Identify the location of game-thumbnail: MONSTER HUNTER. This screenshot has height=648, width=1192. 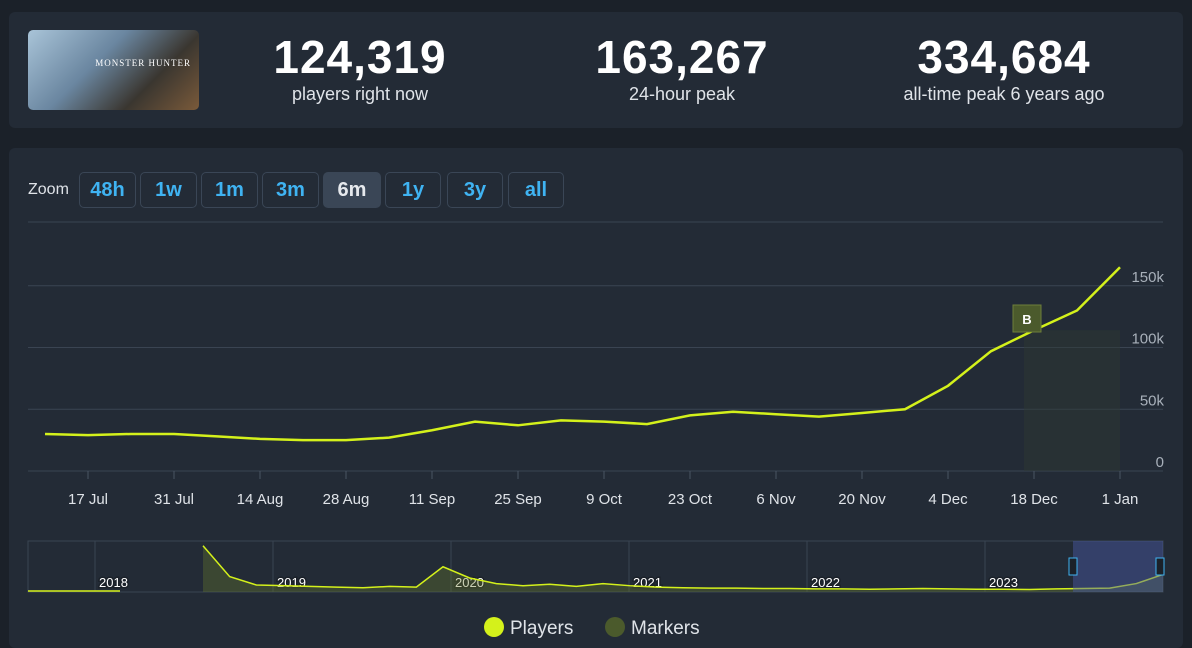
(113, 70).